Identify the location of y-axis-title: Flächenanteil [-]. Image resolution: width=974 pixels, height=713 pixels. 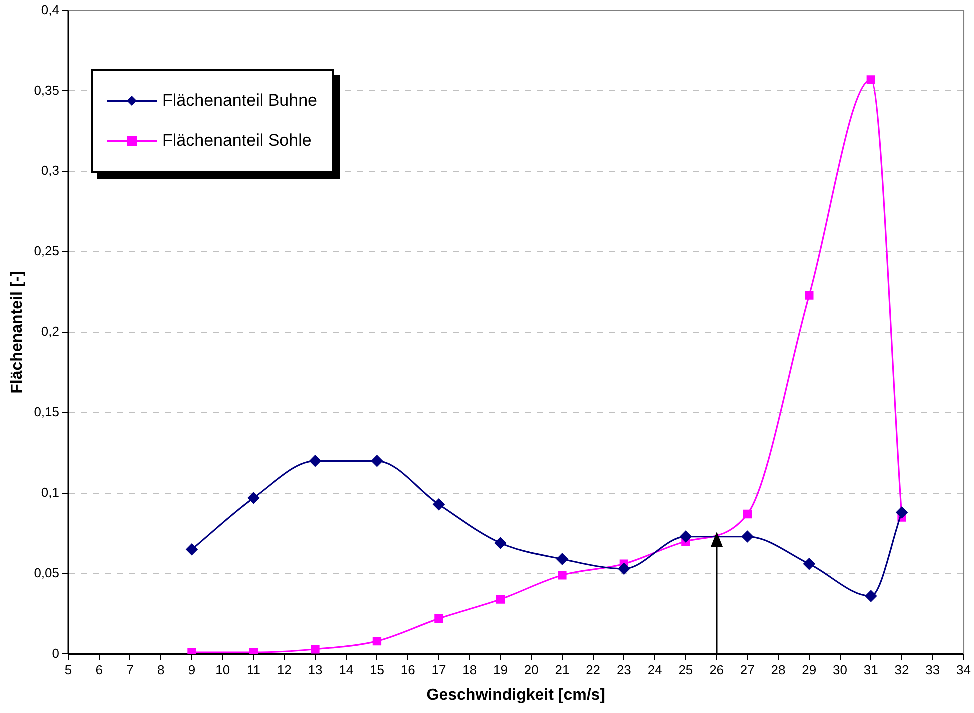
(17, 332).